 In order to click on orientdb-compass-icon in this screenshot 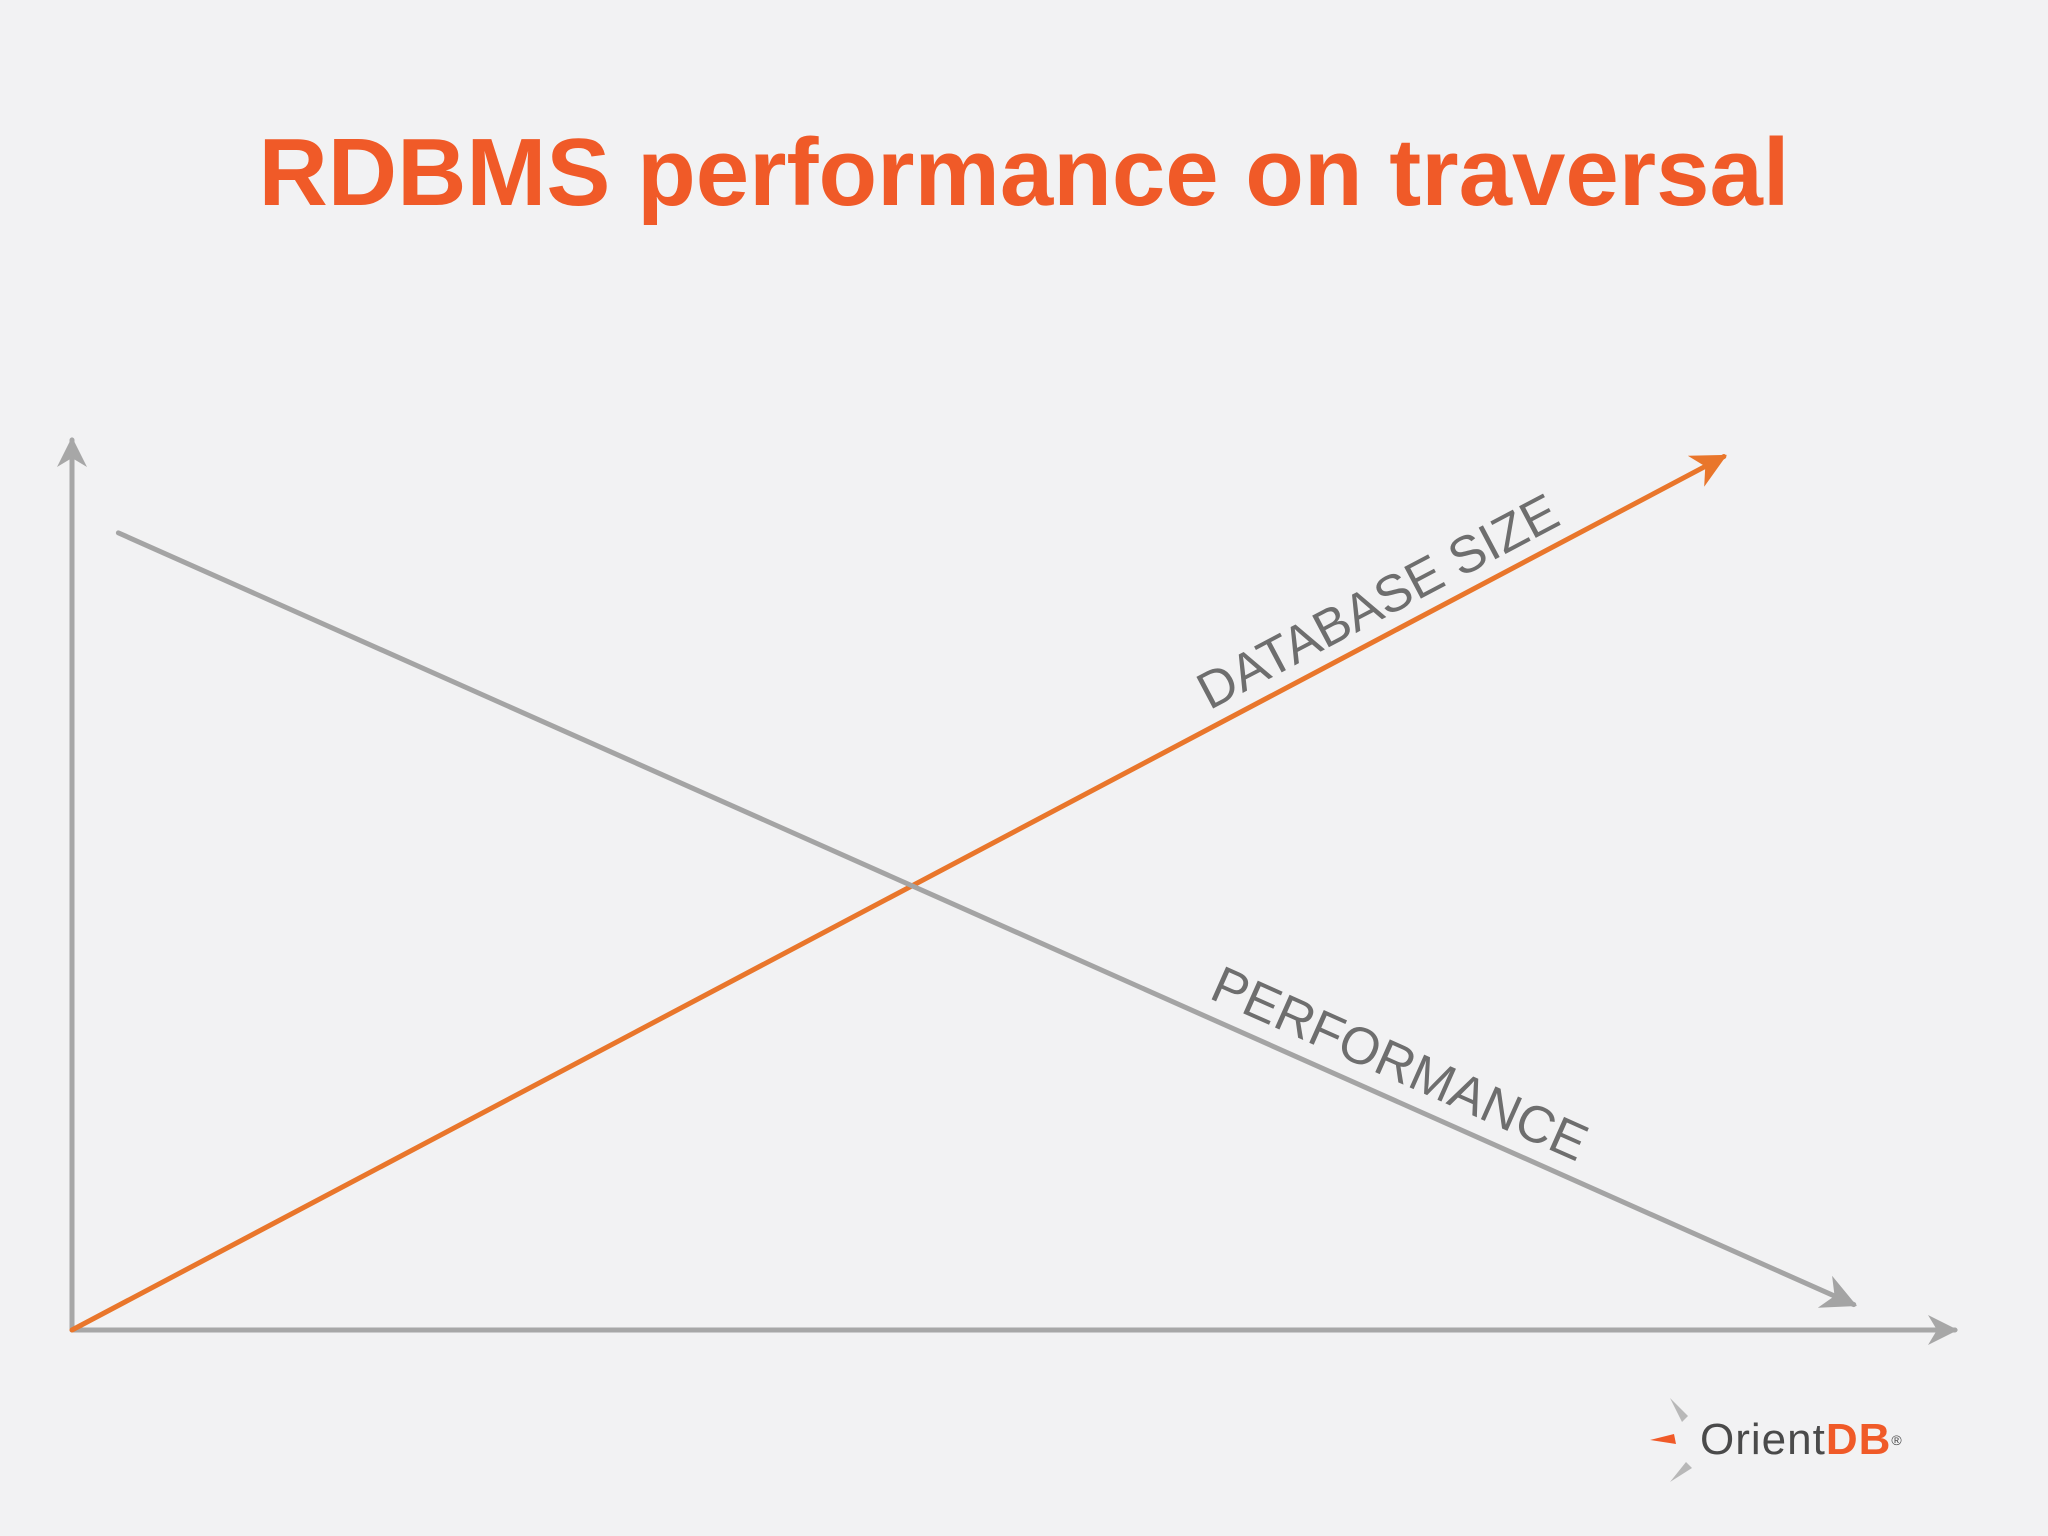, I will do `click(1671, 1440)`.